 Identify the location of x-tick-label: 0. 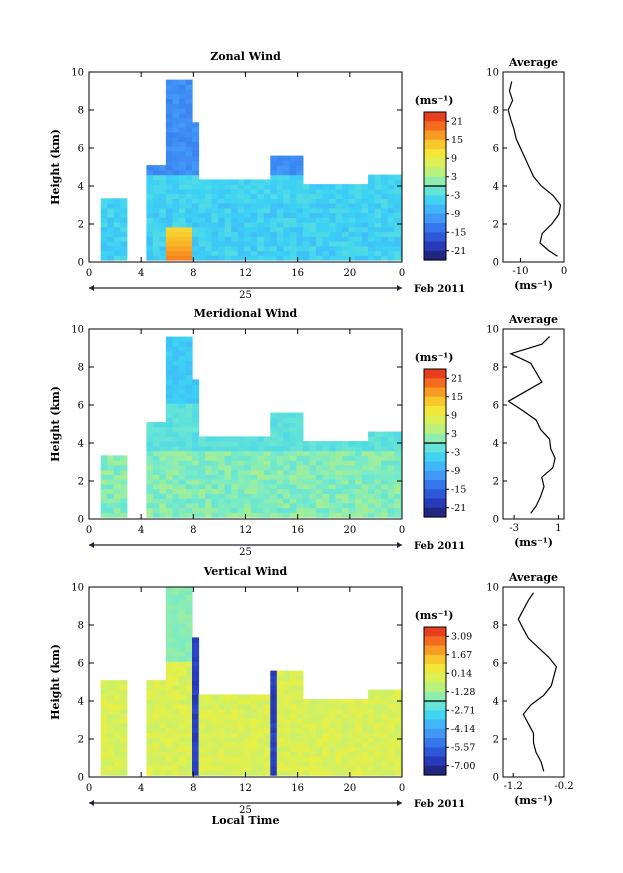
(402, 788).